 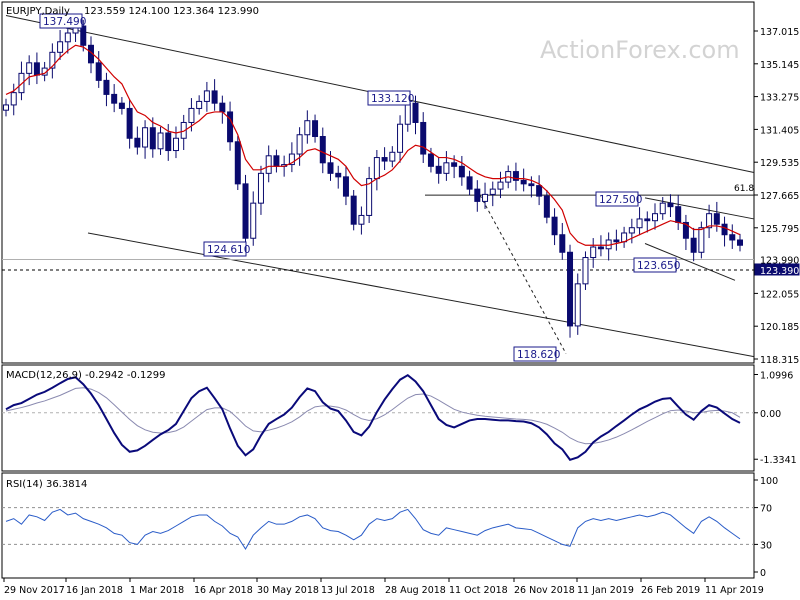 What do you see at coordinates (640, 50) in the screenshot?
I see `watermark: ActionForex.com` at bounding box center [640, 50].